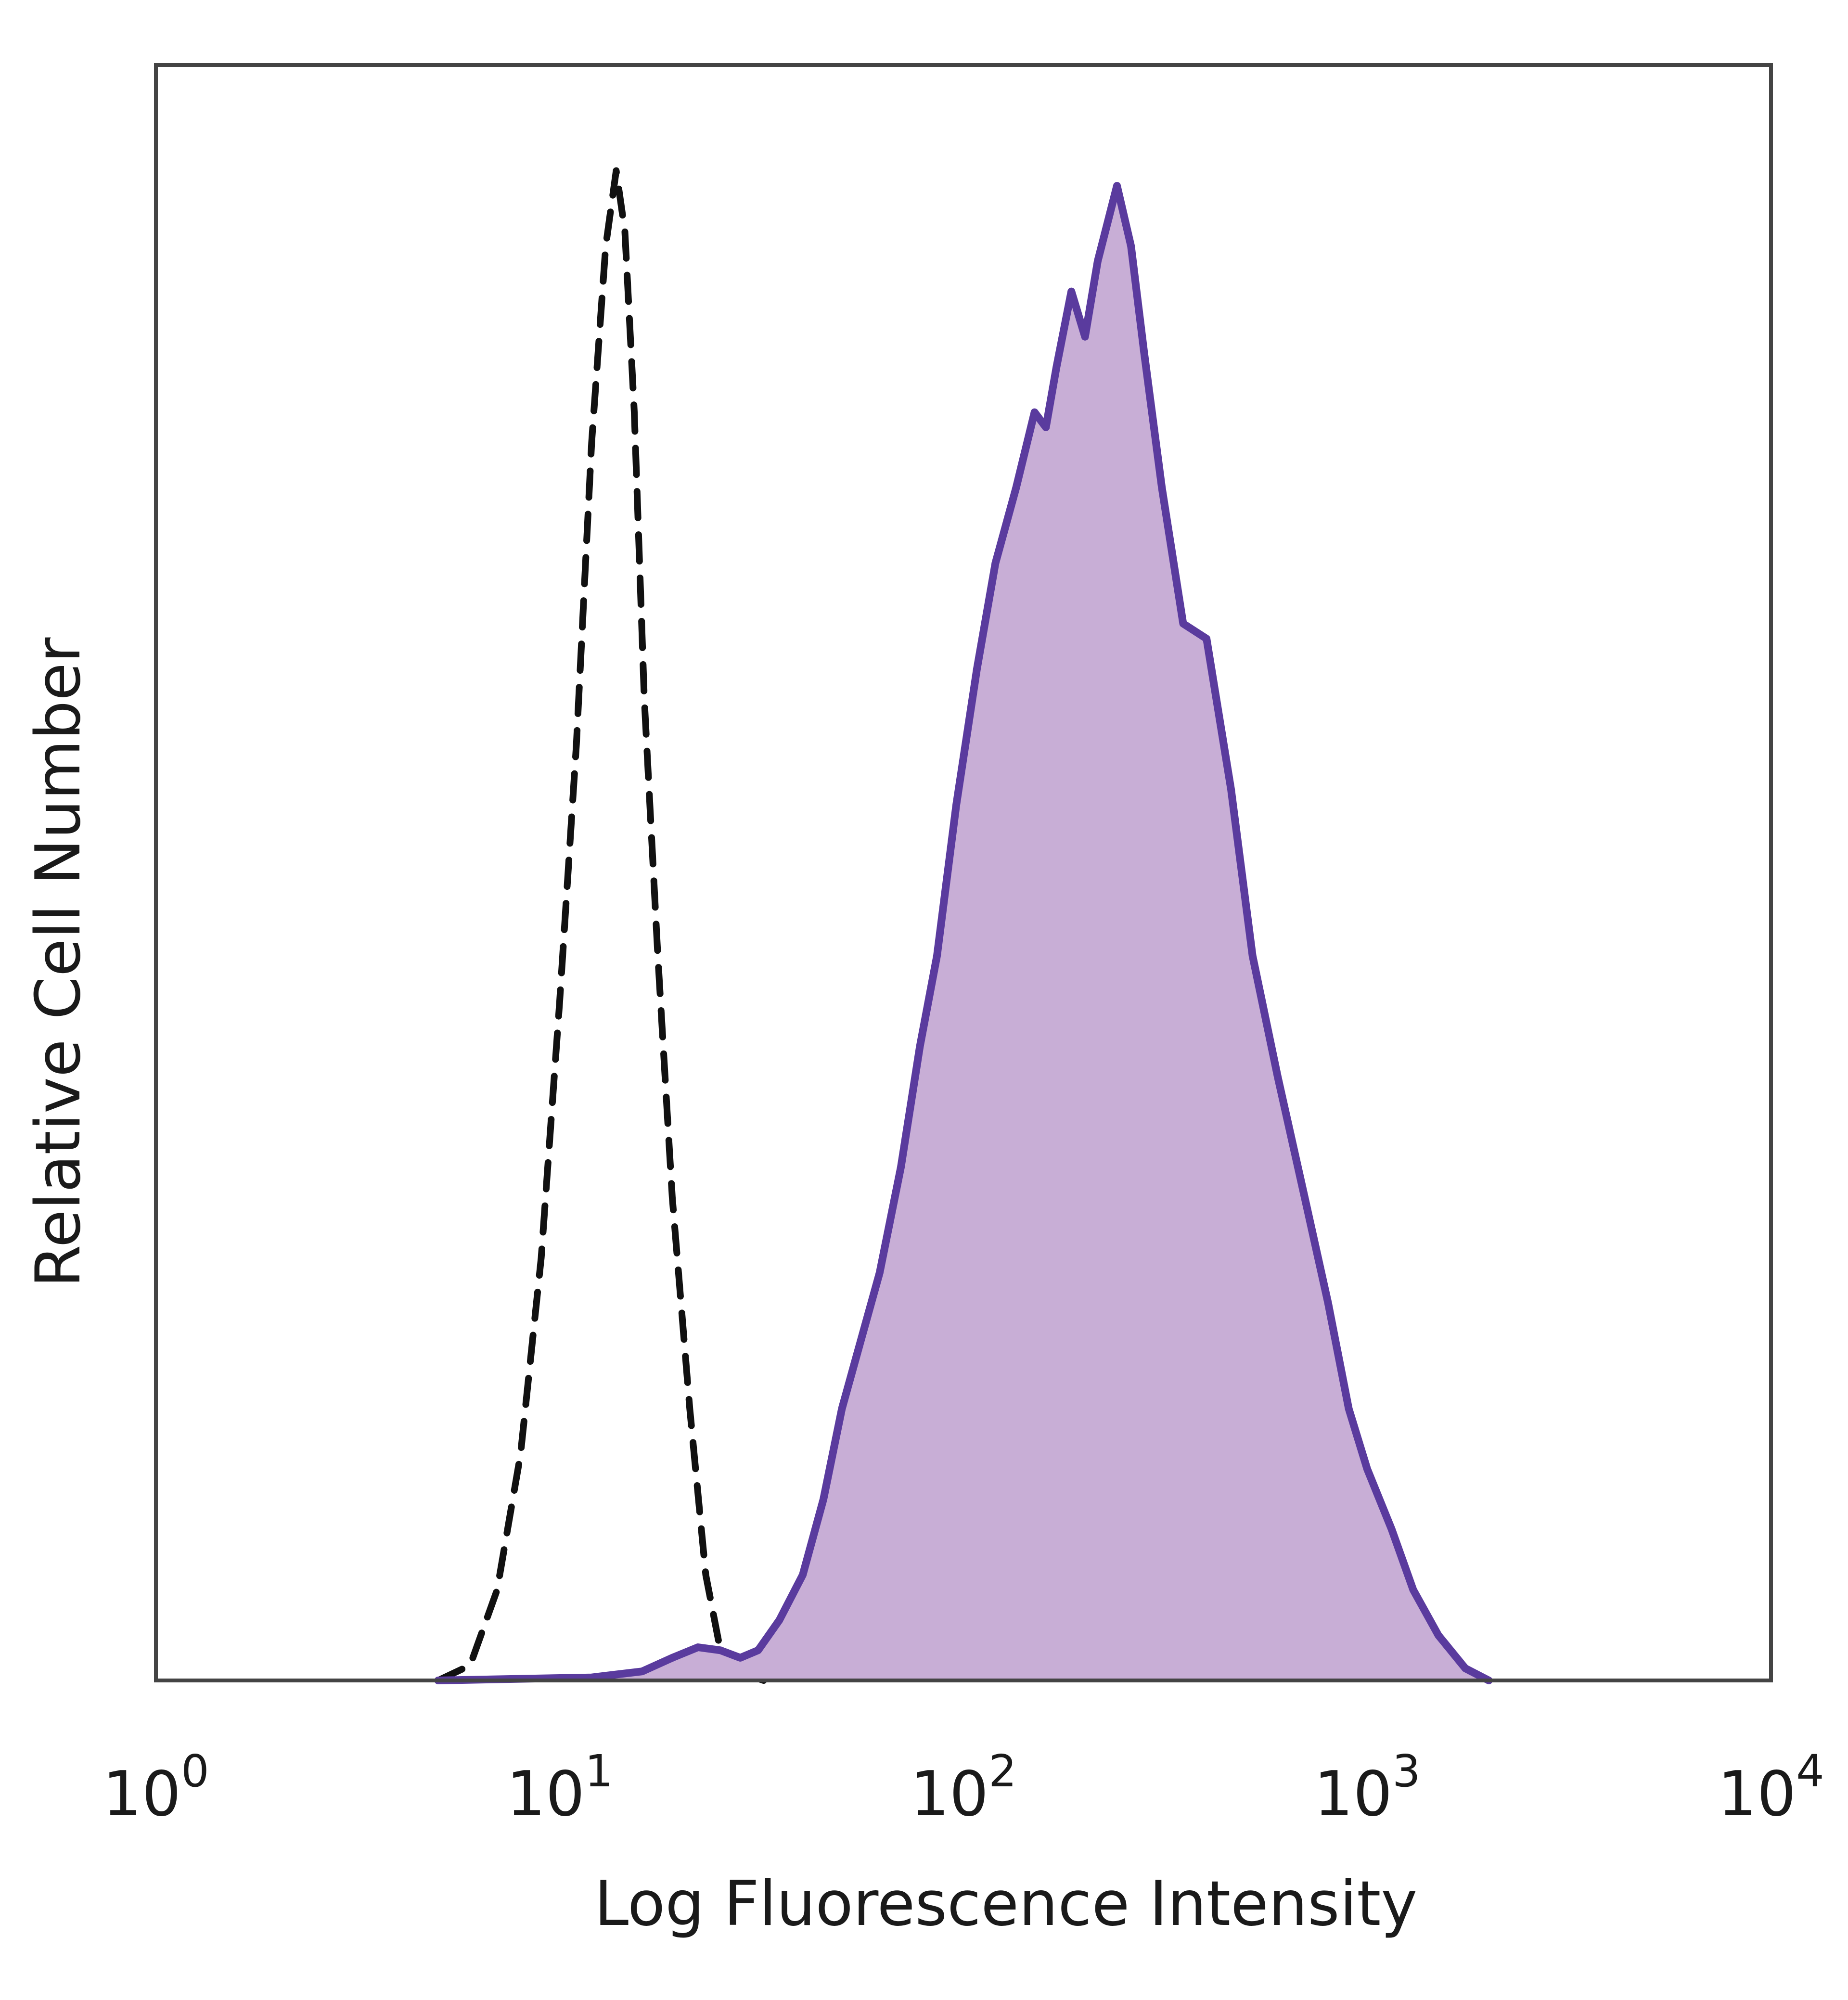 This screenshot has width=1848, height=2000. What do you see at coordinates (1367, 1787) in the screenshot?
I see `x-tick-label: 10³` at bounding box center [1367, 1787].